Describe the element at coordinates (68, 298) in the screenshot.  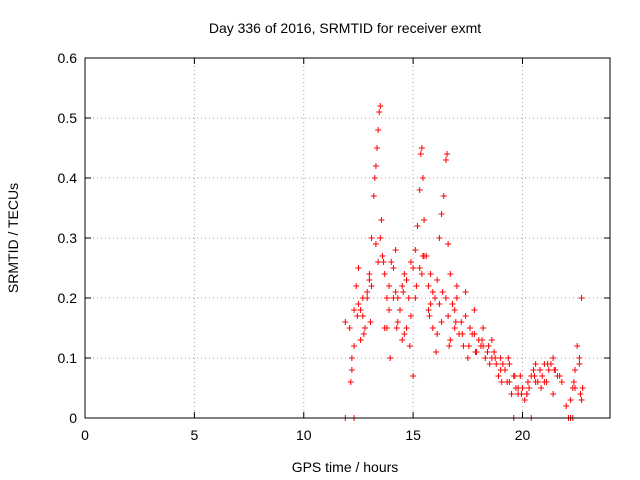
I see `y-tick-label: 0.2` at that location.